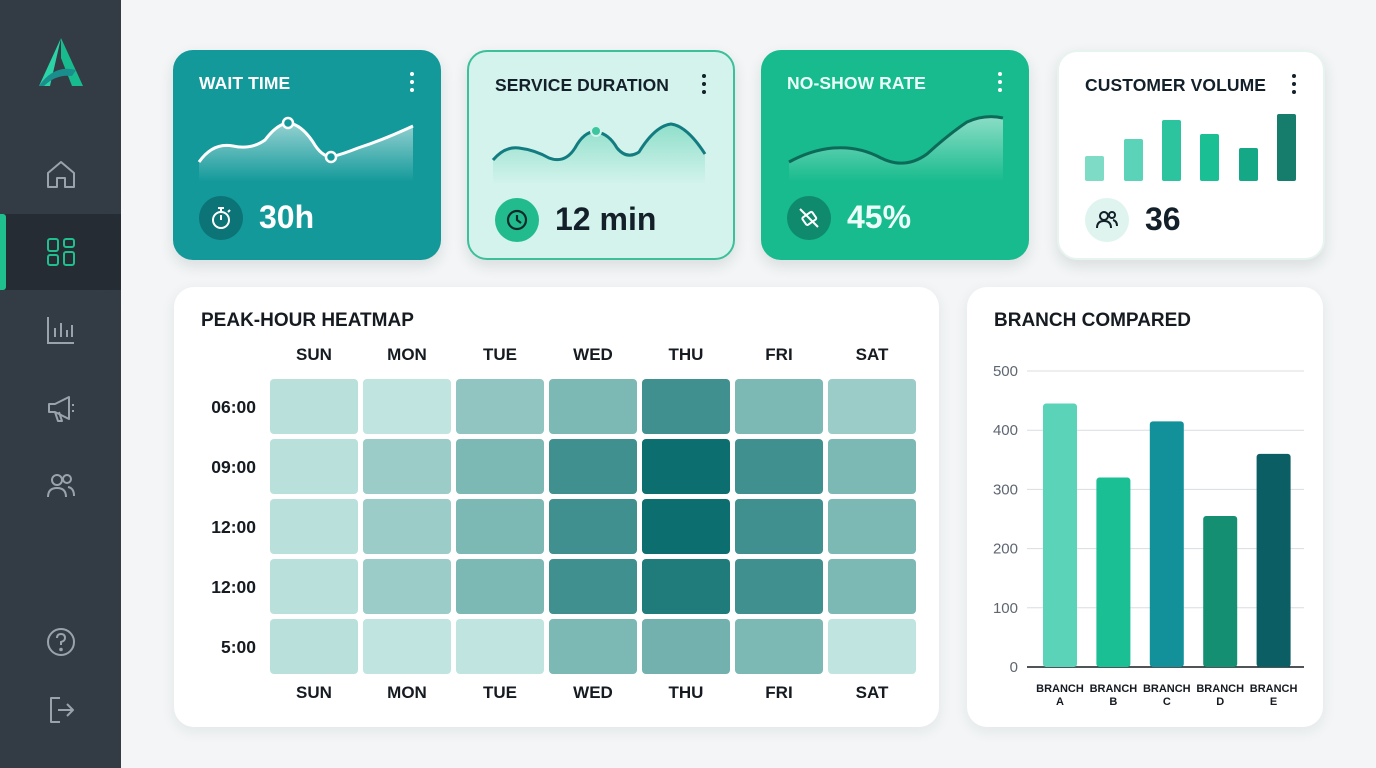 Image resolution: width=1376 pixels, height=768 pixels. What do you see at coordinates (60, 330) in the screenshot?
I see `nav-reports` at bounding box center [60, 330].